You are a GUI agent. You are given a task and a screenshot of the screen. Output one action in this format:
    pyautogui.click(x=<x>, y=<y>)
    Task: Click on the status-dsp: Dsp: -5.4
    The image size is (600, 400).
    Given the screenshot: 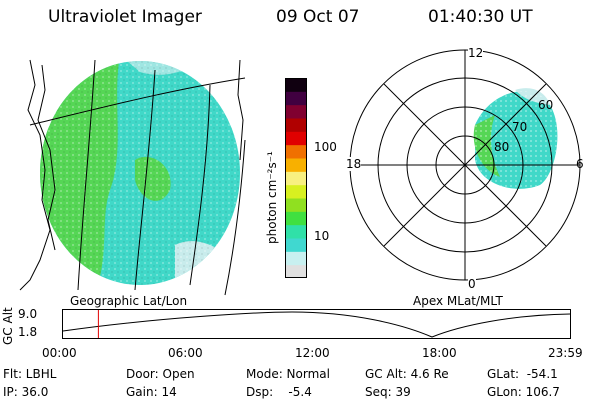 What is the action you would take?
    pyautogui.click(x=279, y=392)
    